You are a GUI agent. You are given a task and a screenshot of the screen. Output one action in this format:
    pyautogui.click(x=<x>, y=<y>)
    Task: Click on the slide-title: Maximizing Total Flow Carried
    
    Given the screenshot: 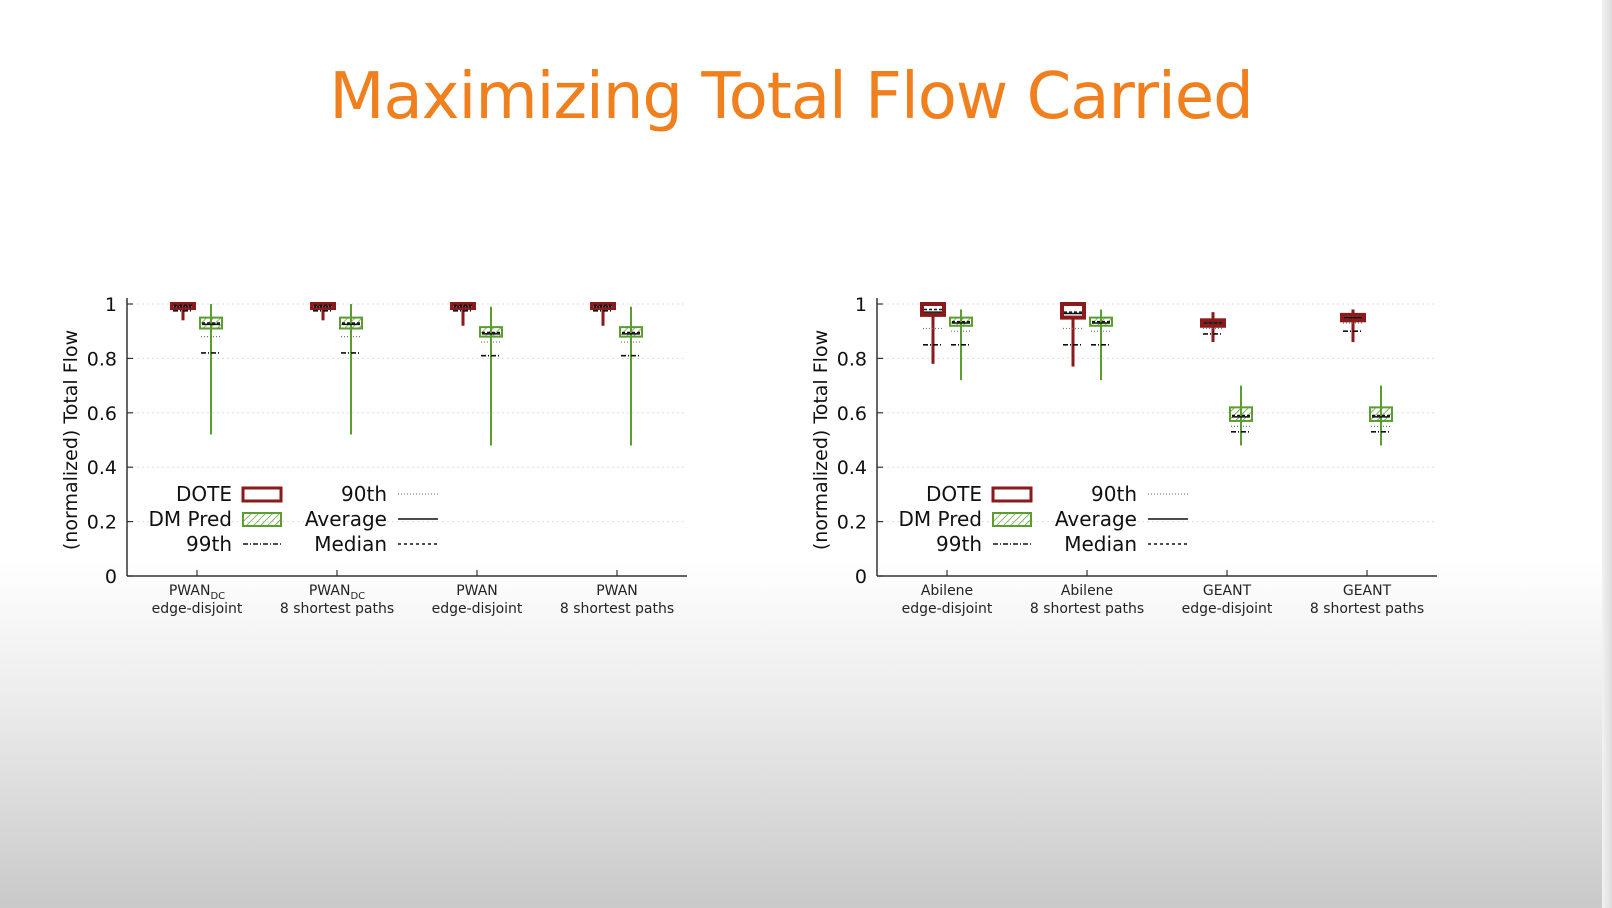 What is the action you would take?
    pyautogui.click(x=791, y=97)
    